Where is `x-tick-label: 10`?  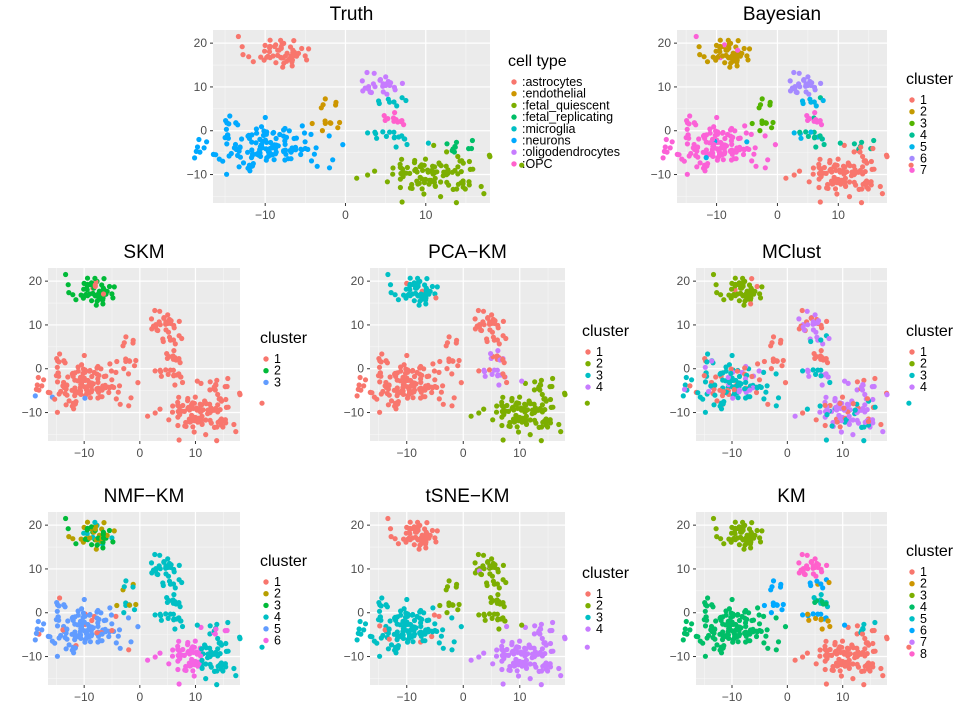
x-tick-label: 10 is located at coordinates (196, 697).